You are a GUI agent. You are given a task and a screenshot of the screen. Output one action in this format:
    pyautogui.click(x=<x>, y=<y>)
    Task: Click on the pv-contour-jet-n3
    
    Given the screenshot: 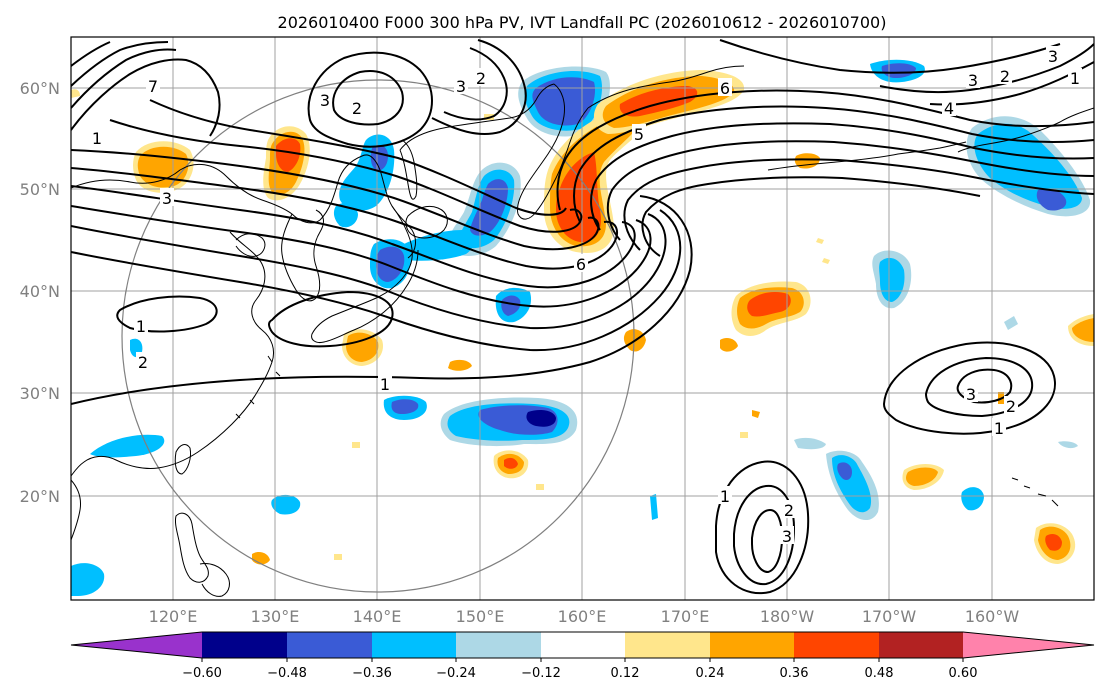 What is the action you would take?
    pyautogui.click(x=842, y=176)
    